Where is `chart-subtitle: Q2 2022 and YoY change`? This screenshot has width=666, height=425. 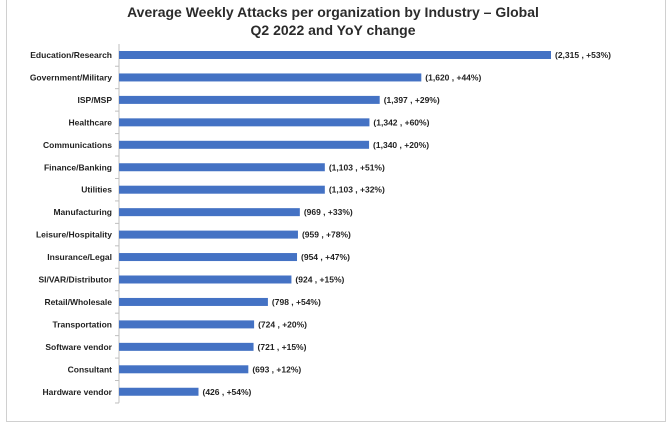 chart-subtitle: Q2 2022 and YoY change is located at coordinates (333, 30).